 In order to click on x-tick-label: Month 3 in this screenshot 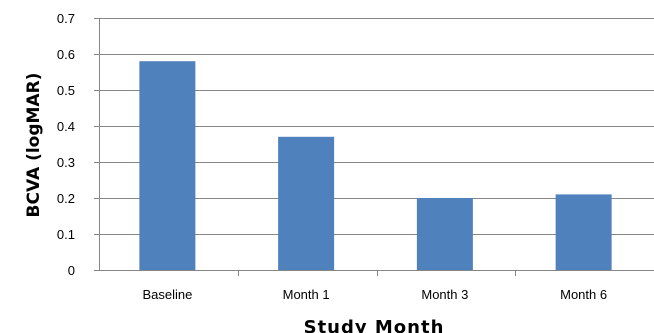, I will do `click(444, 294)`.